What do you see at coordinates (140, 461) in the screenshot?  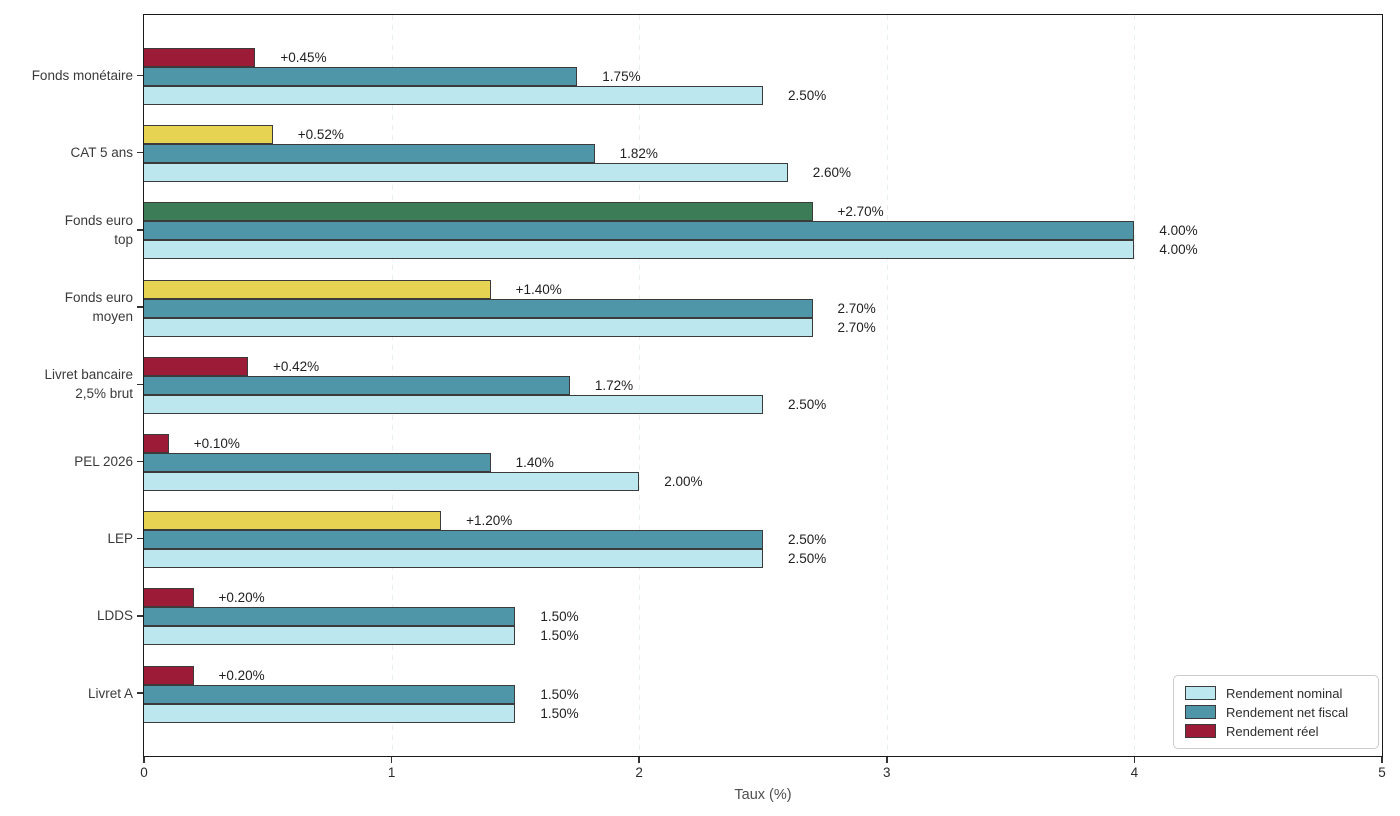 I see `y-tick-row6` at bounding box center [140, 461].